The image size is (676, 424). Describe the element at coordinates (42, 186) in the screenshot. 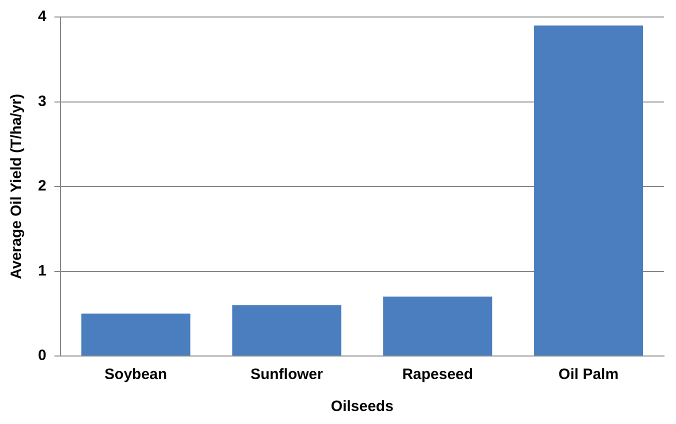

I see `y-tick-label: 2` at that location.